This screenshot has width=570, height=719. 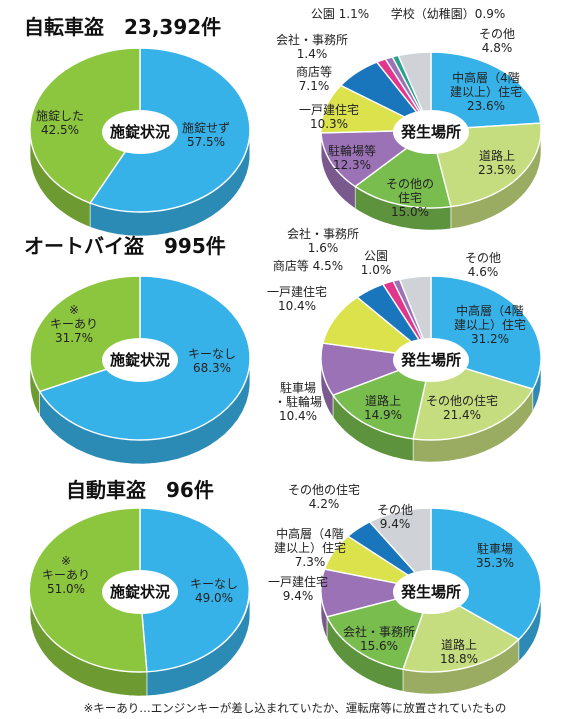 I want to click on slice-label: 商店等 4.5%, so click(x=308, y=265).